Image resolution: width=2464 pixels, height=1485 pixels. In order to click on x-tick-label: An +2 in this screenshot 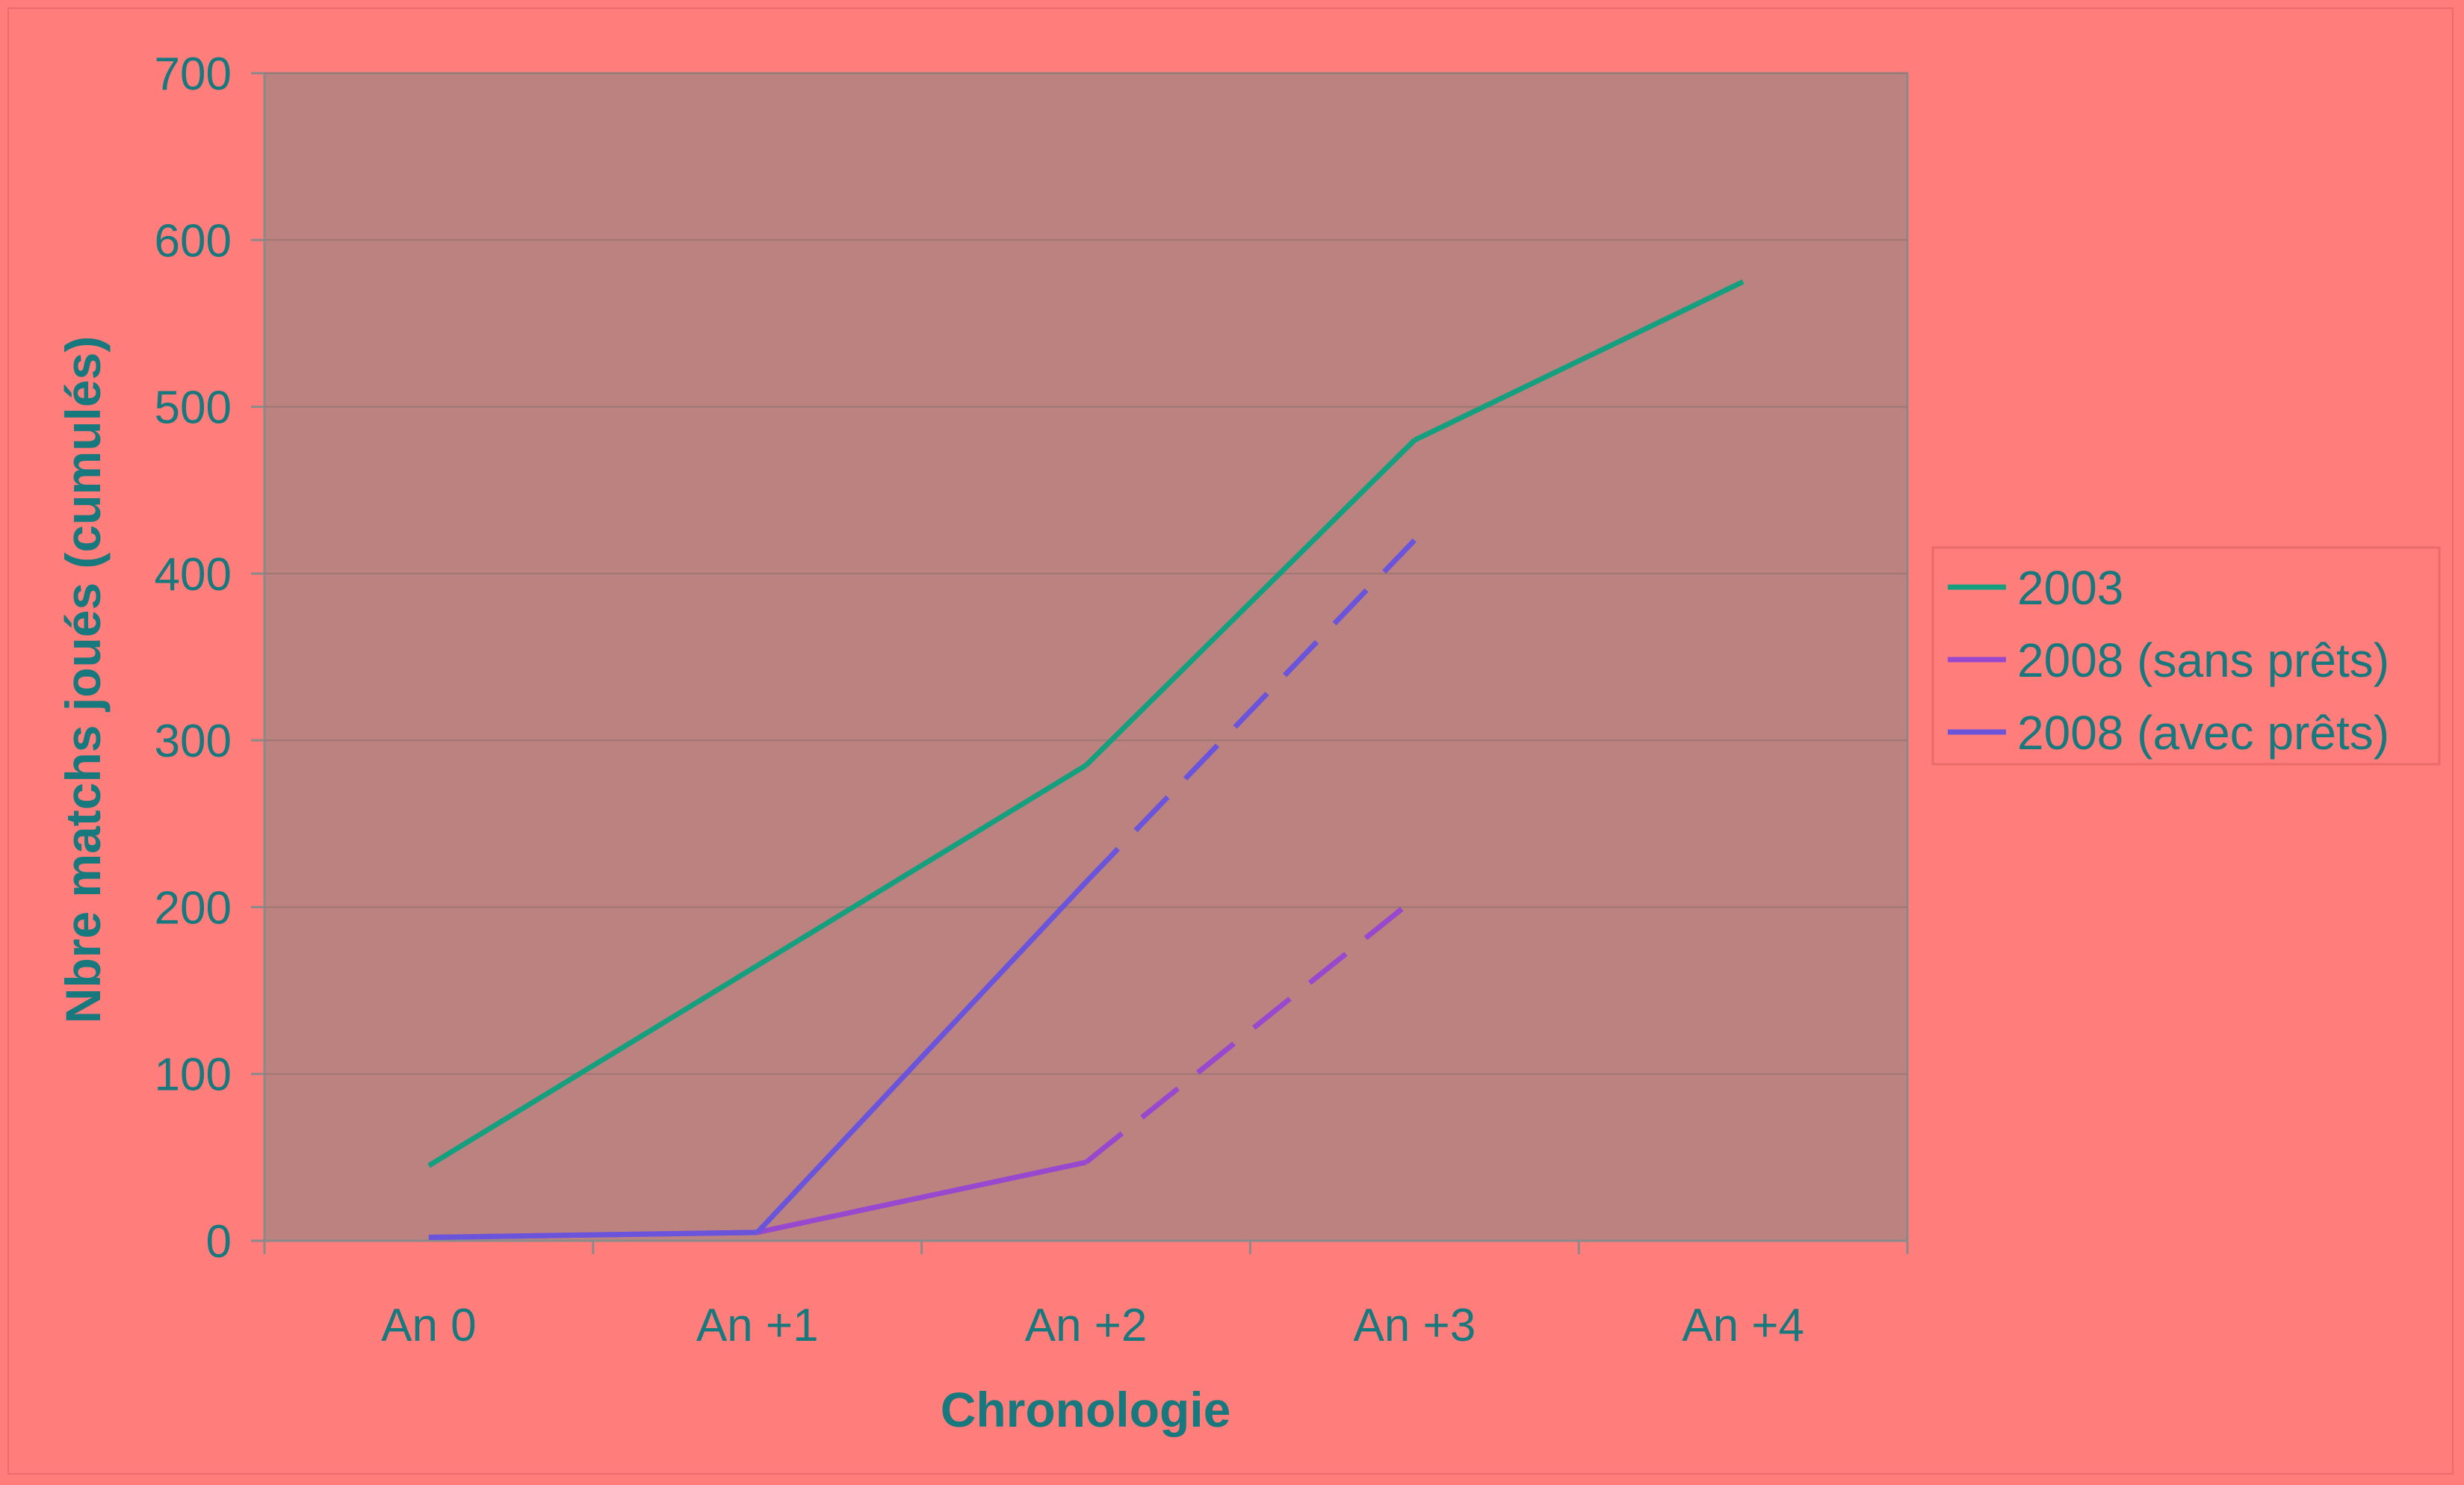, I will do `click(1086, 1326)`.